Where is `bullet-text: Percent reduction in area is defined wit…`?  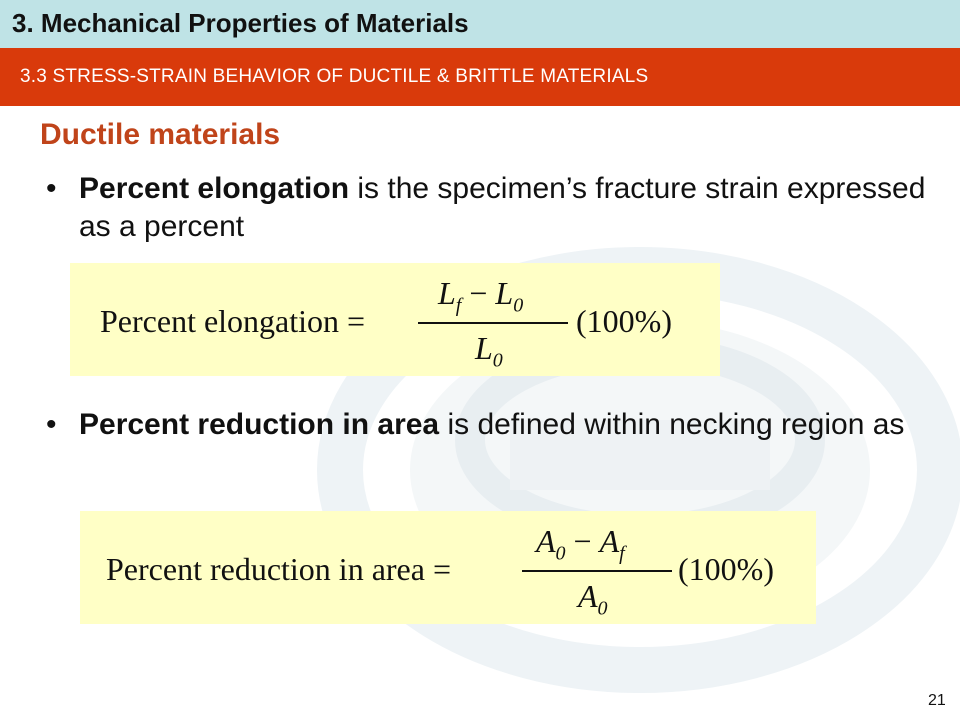 bullet-text: Percent reduction in area is defined wit… is located at coordinates (502, 425).